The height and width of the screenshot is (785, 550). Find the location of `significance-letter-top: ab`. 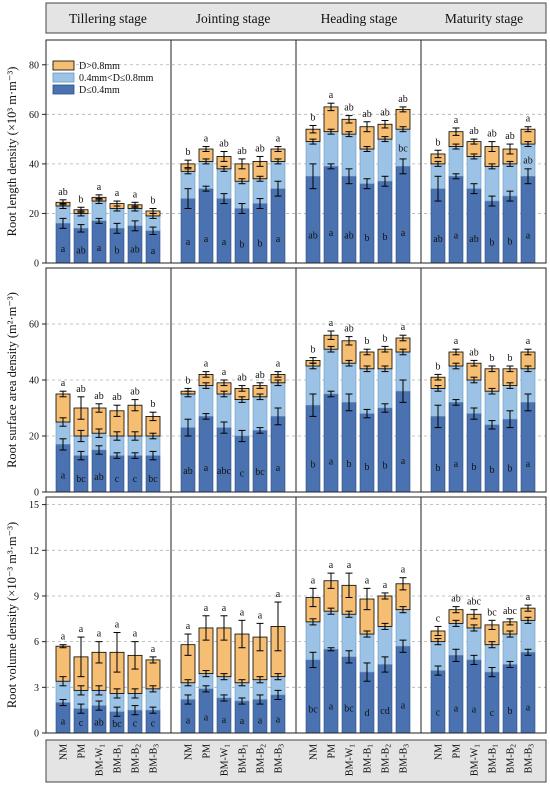

significance-letter-top: ab is located at coordinates (402, 99).